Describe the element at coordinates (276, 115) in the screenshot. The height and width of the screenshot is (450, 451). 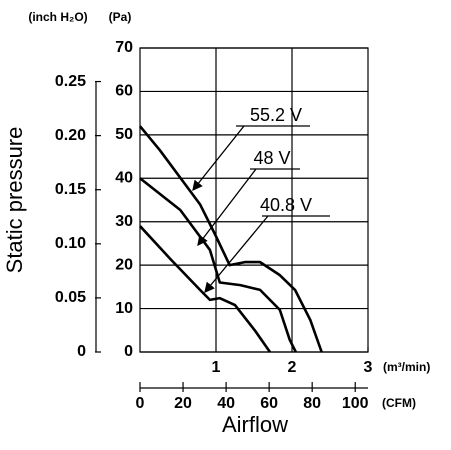
I see `series-label: 55.2 V` at that location.